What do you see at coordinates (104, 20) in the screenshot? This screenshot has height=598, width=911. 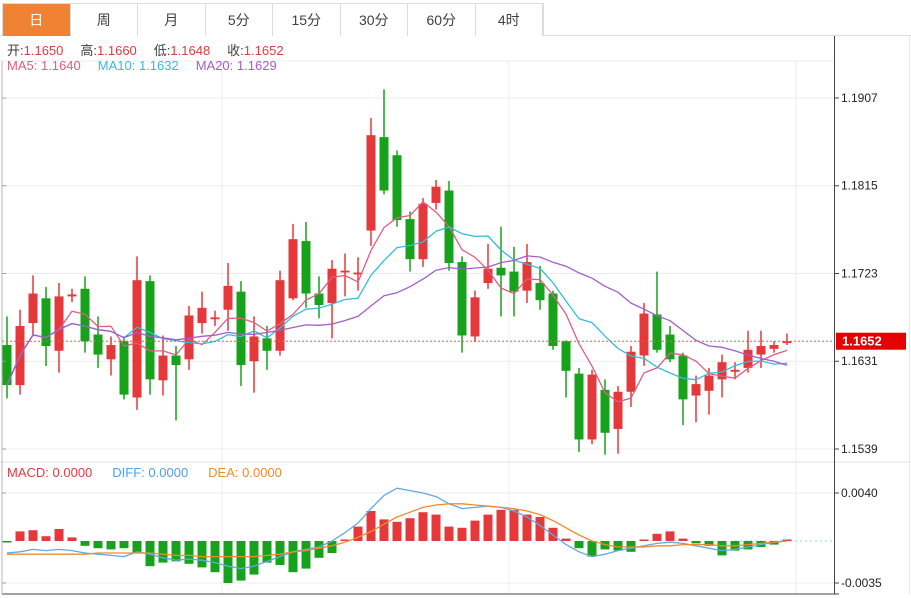 I see `tab-week: 周` at bounding box center [104, 20].